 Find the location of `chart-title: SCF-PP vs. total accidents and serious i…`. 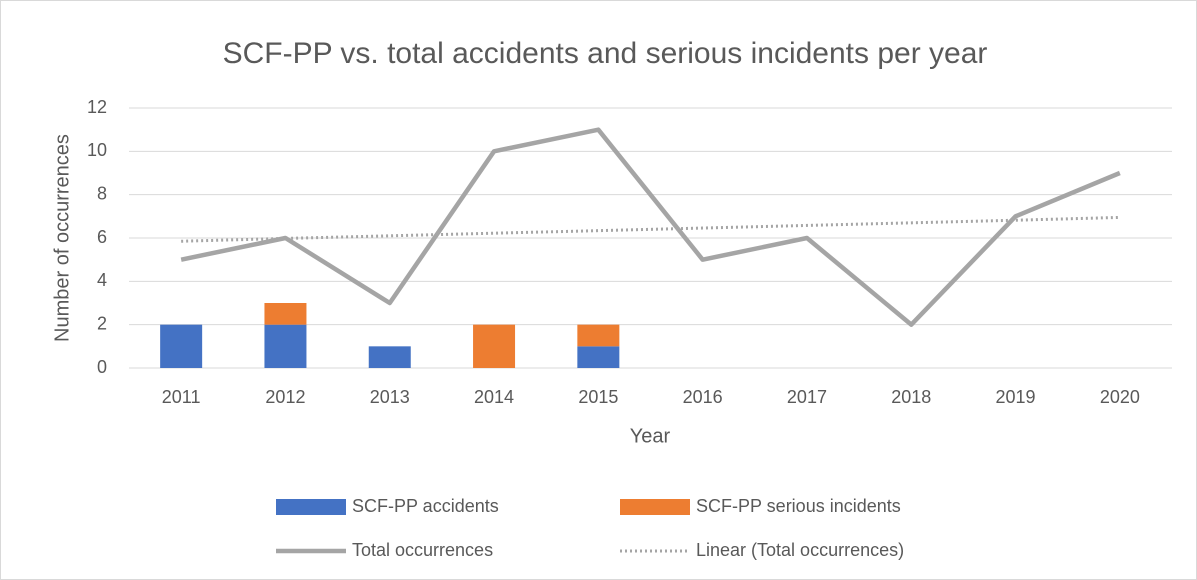

chart-title: SCF-PP vs. total accidents and serious i… is located at coordinates (605, 53).